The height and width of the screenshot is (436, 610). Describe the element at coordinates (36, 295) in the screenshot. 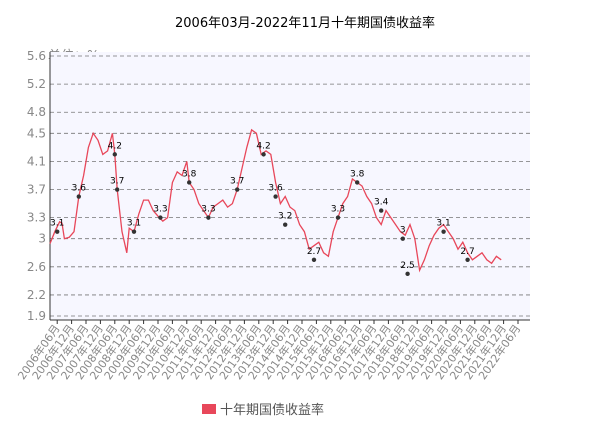

I see `y-tick-label: 2.2` at that location.